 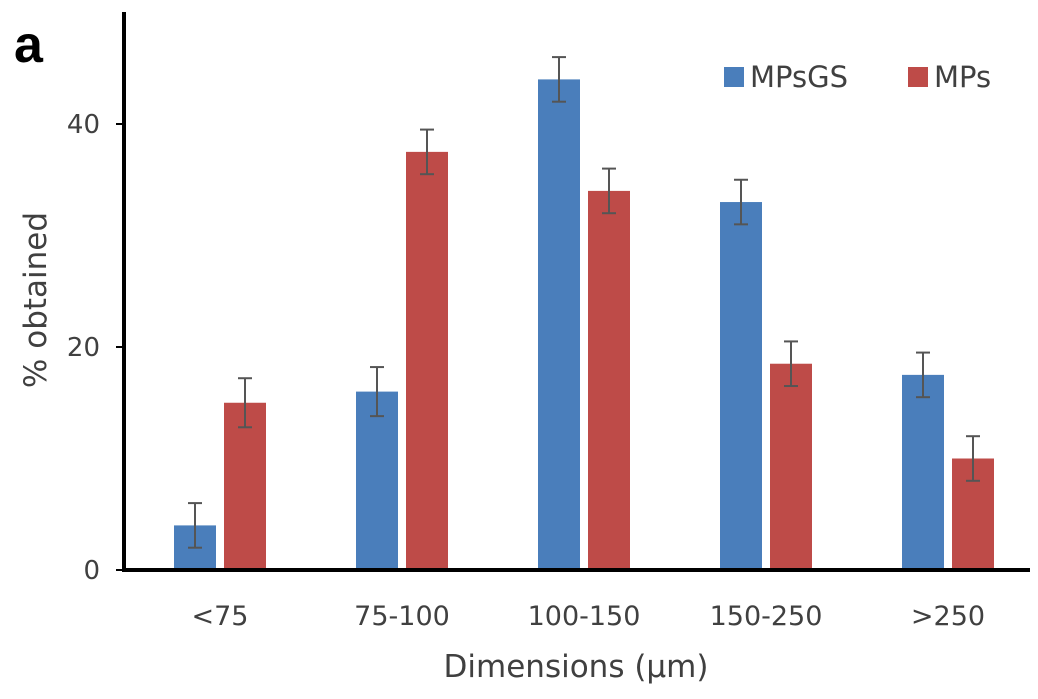 I want to click on y-axis-label: % obtained, so click(x=36, y=300).